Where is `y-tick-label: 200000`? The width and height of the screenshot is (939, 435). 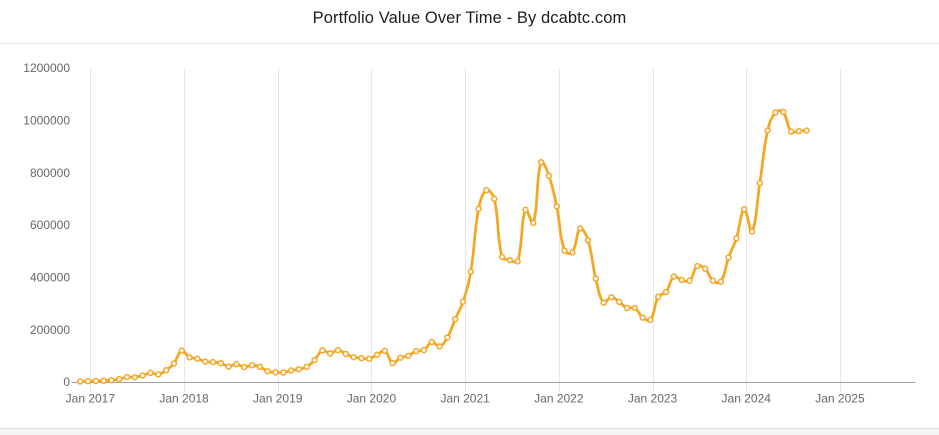 y-tick-label: 200000 is located at coordinates (50, 330).